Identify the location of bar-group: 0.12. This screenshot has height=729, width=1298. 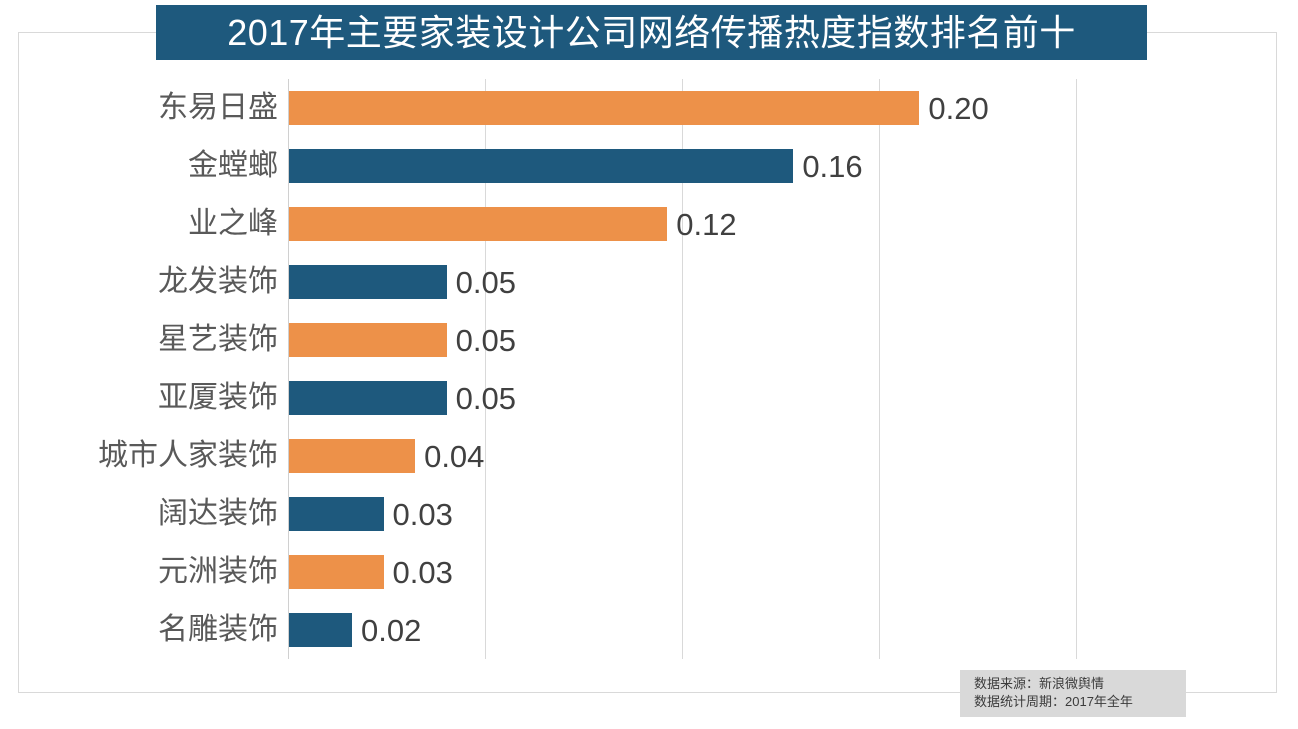
(513, 224).